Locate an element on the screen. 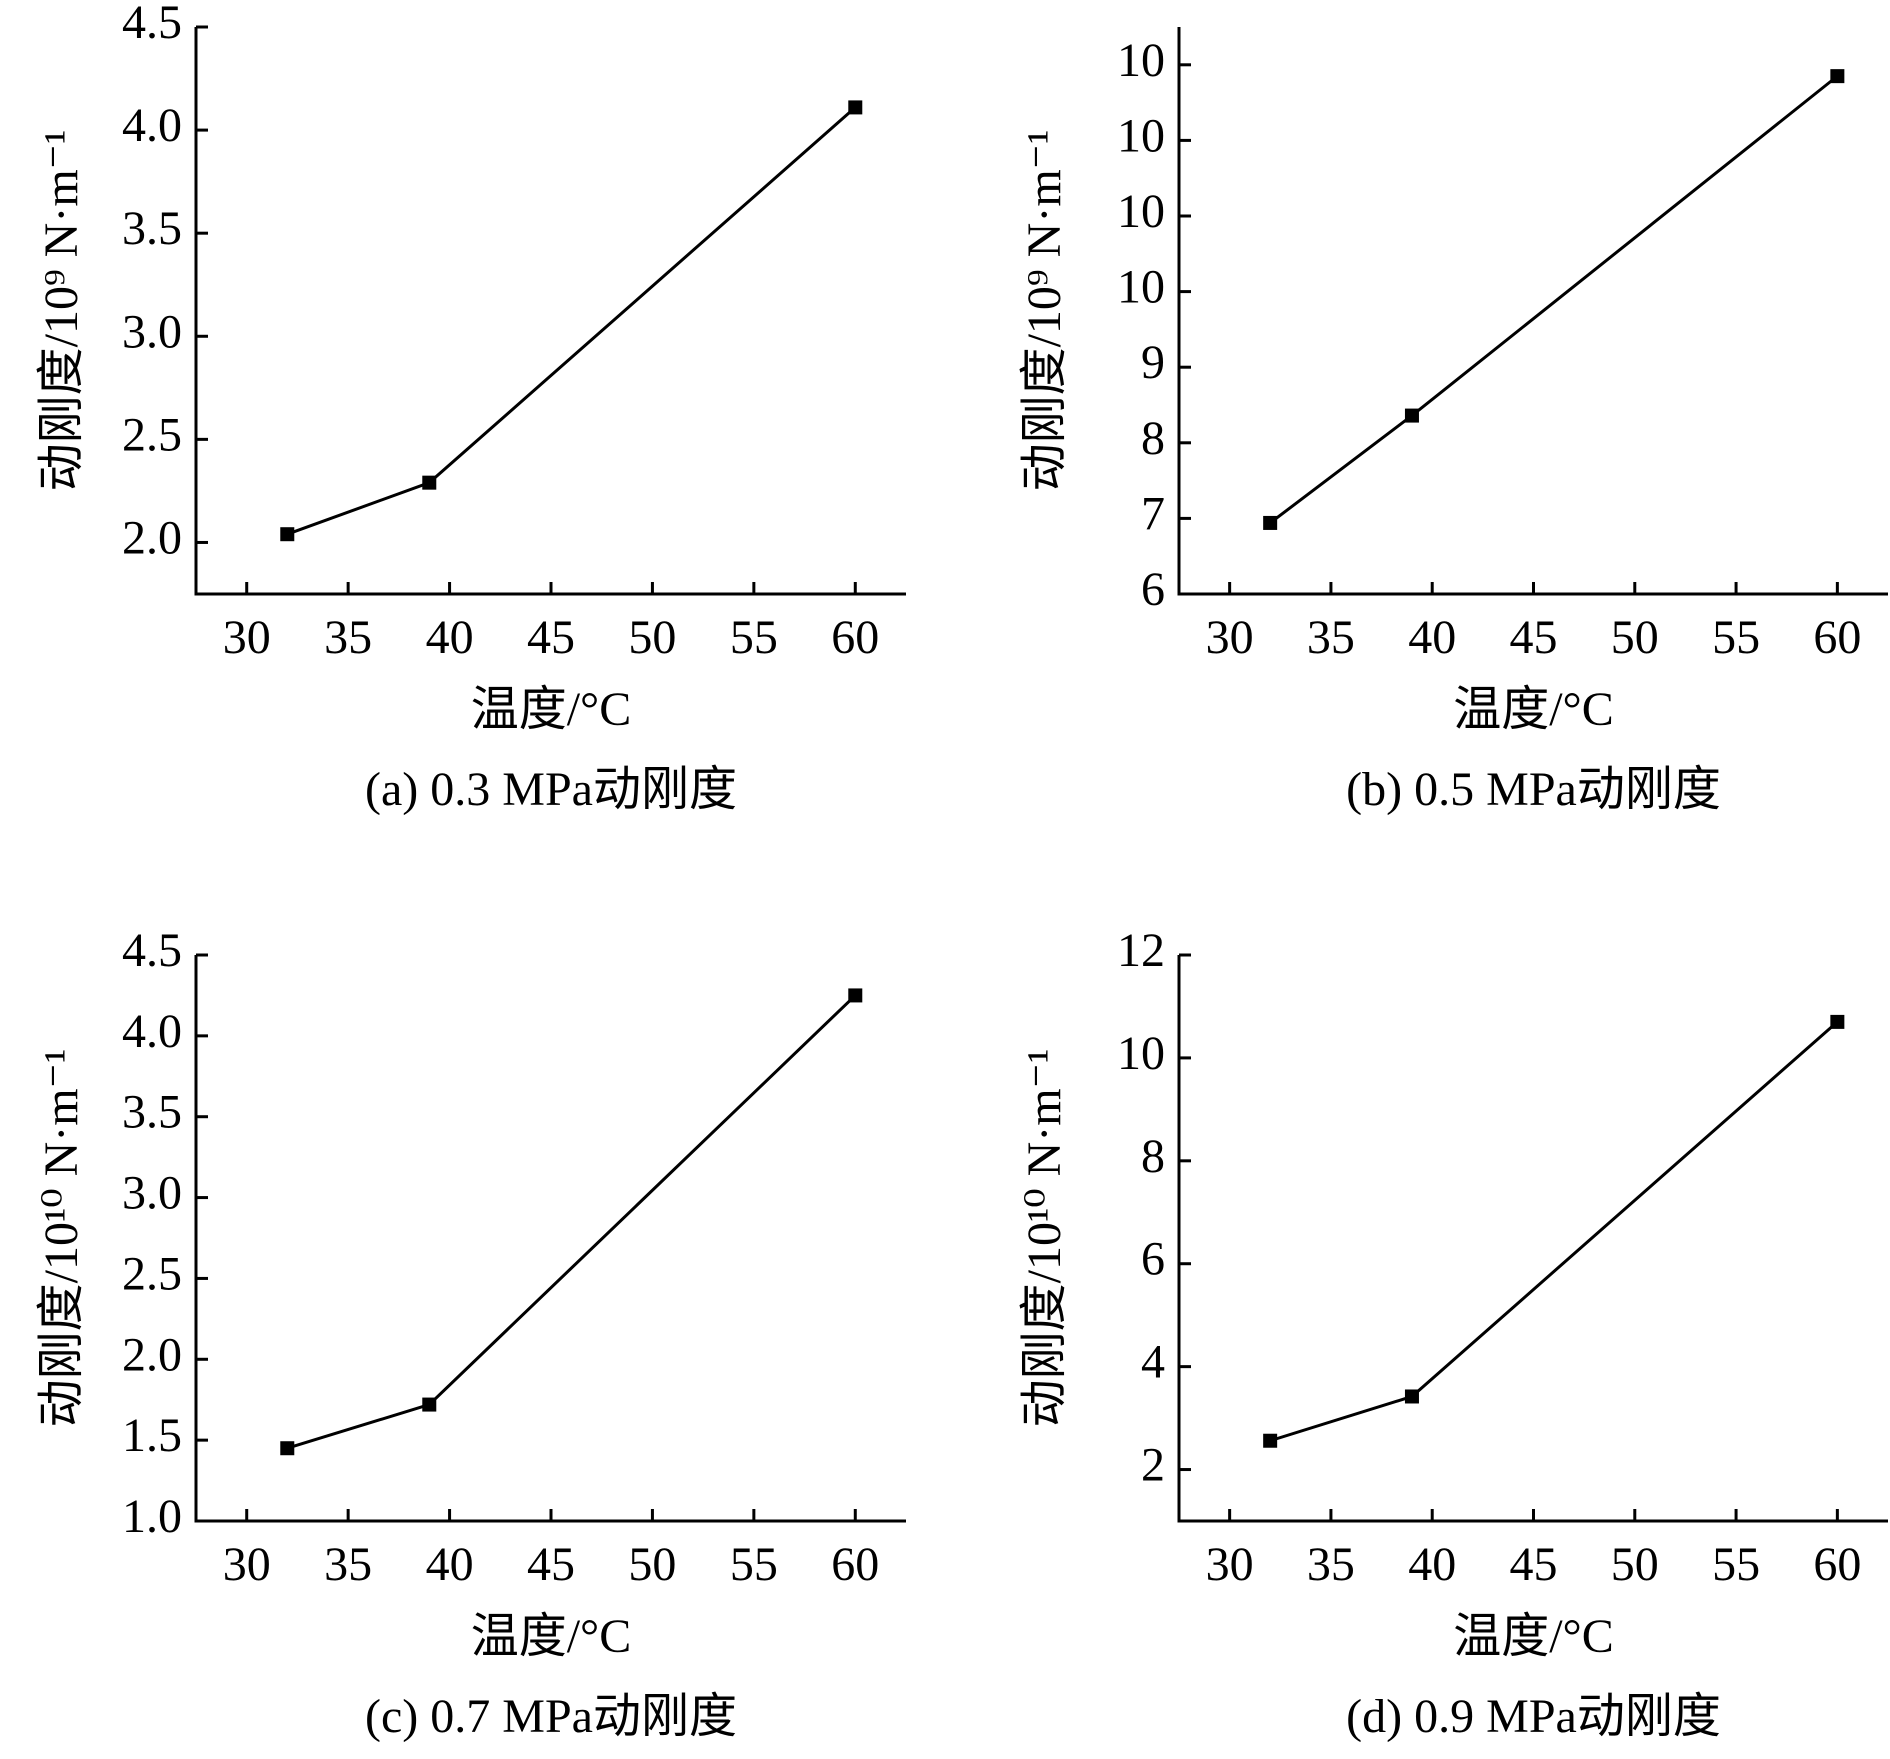  y-tick-label: 12 is located at coordinates (1141, 950).